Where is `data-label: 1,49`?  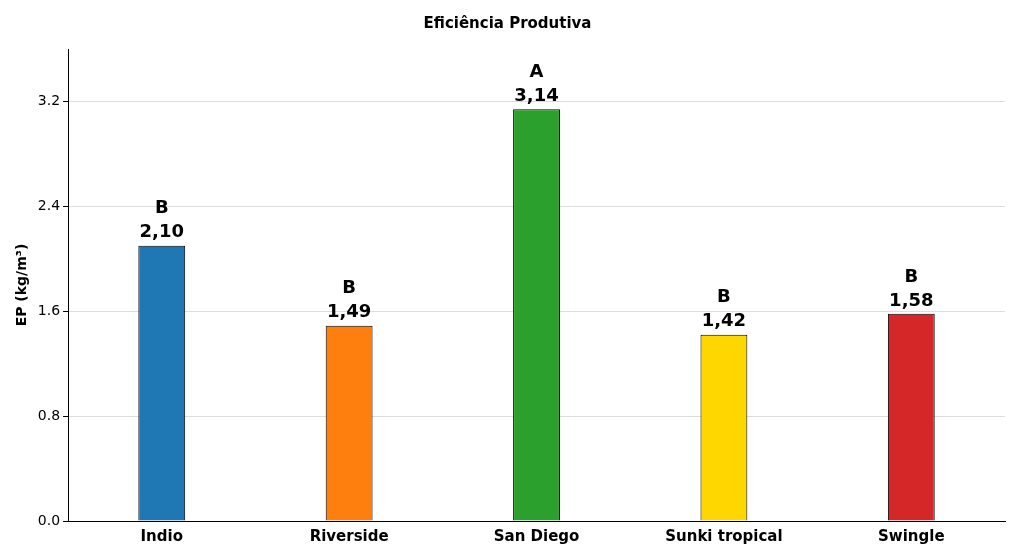
data-label: 1,49 is located at coordinates (349, 311).